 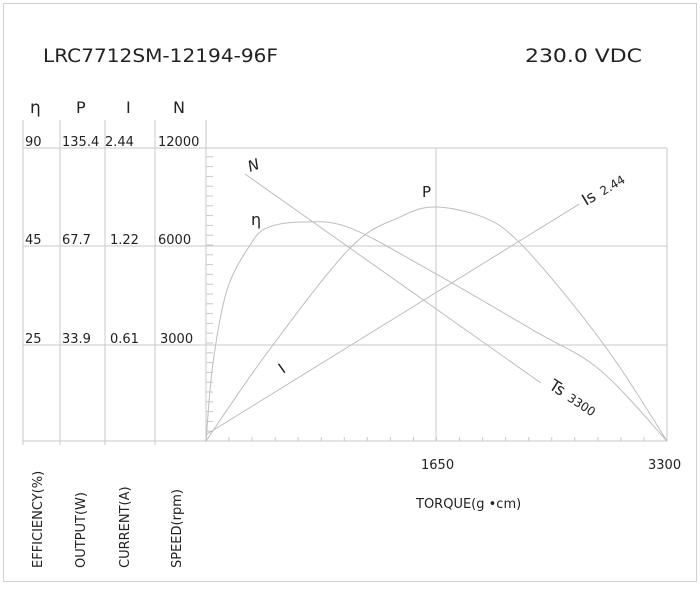 What do you see at coordinates (588, 197) in the screenshot?
I see `stall-current-label: Is` at bounding box center [588, 197].